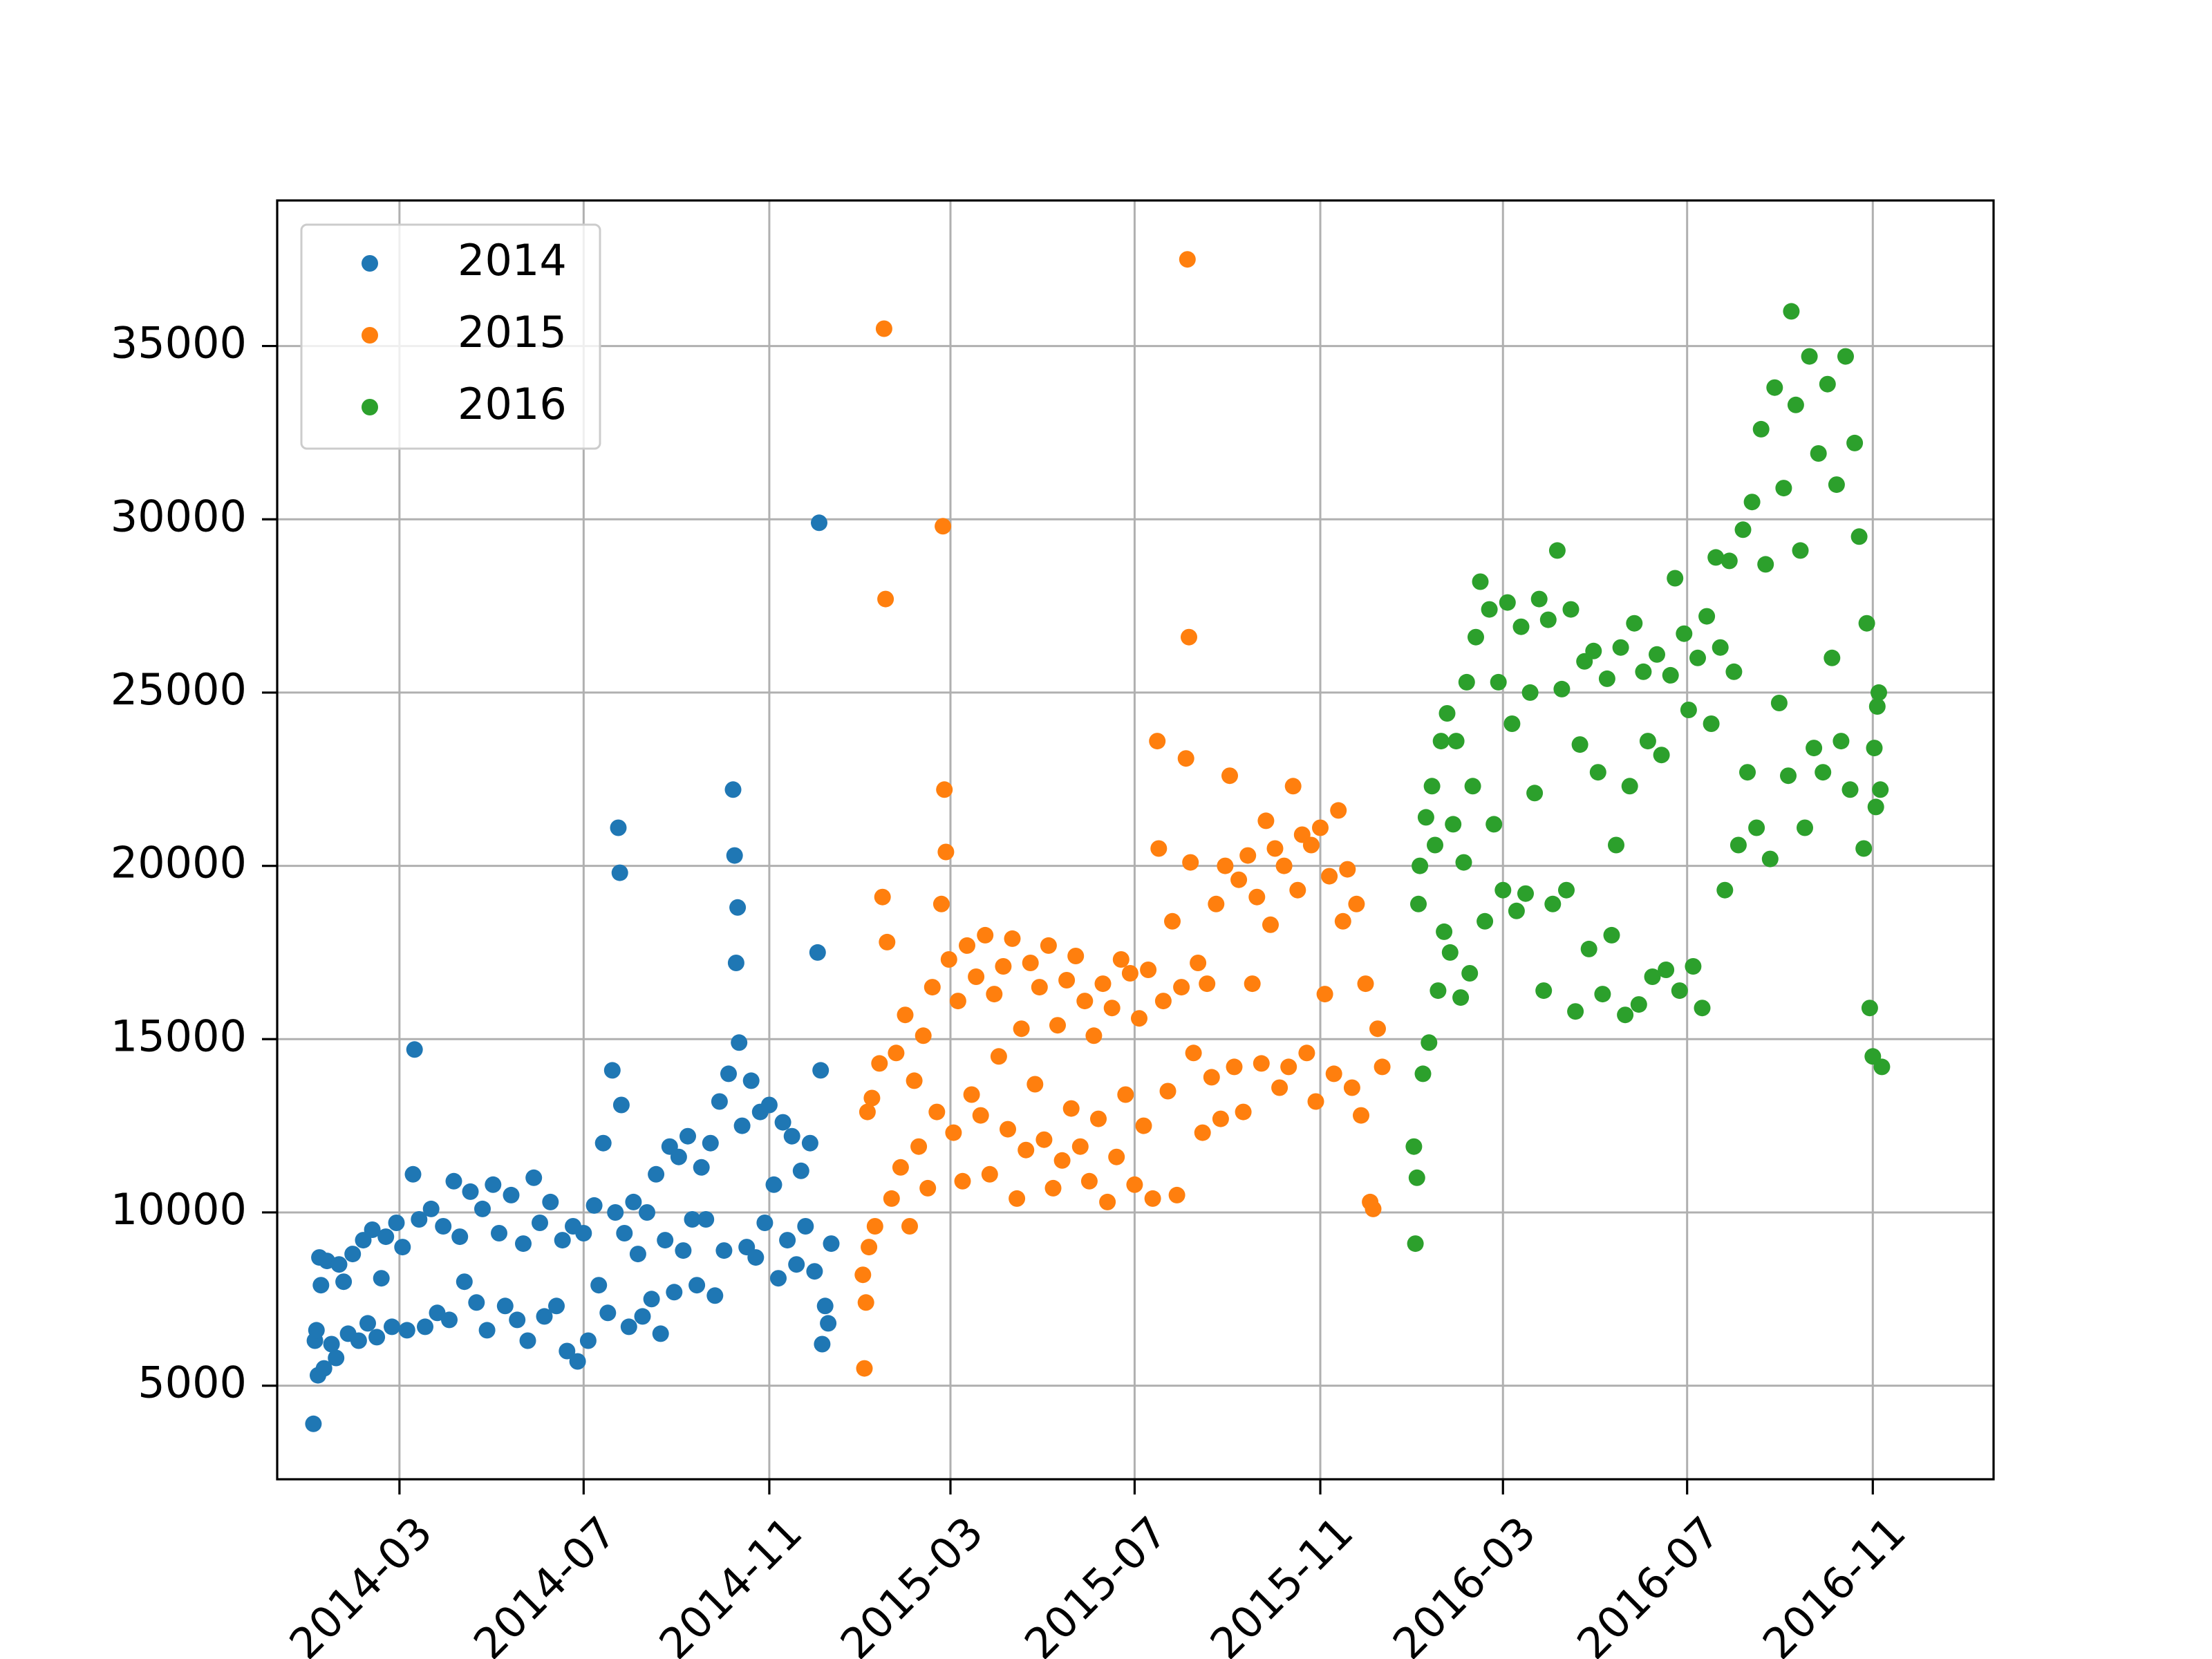 The width and height of the screenshot is (2212, 1659). Describe the element at coordinates (179, 1209) in the screenshot. I see `y-tick-label: 10000` at that location.